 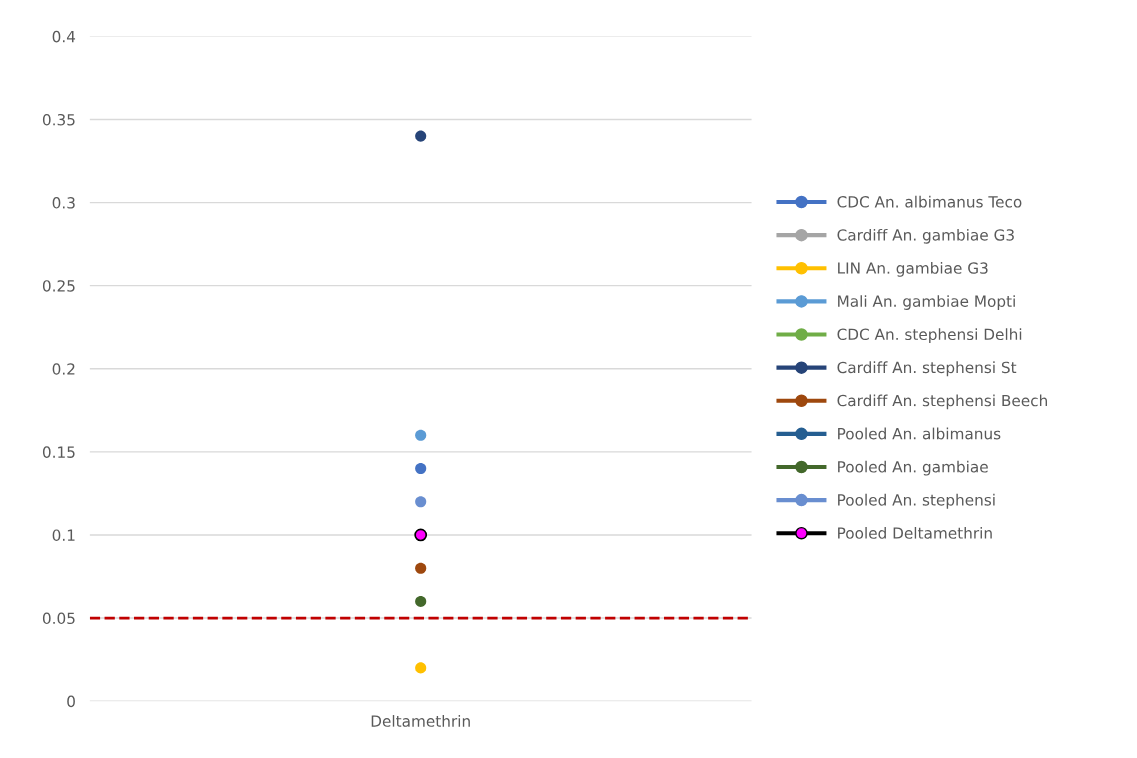 I want to click on y-tick-label: 0.1, so click(x=63, y=535).